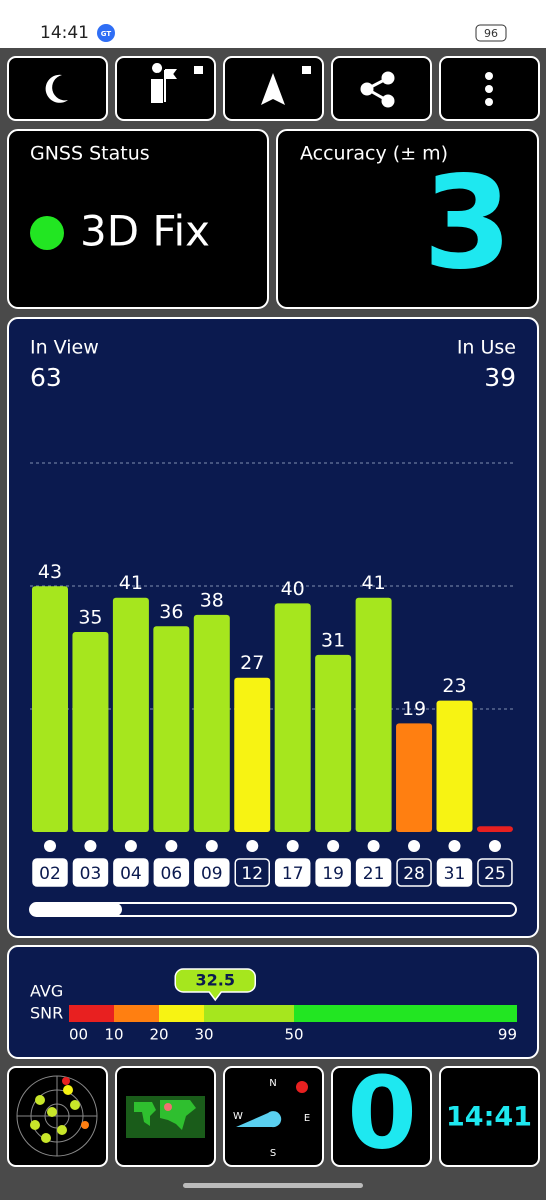 This screenshot has height=1200, width=546. What do you see at coordinates (273, 89) in the screenshot?
I see `arrow-icon` at bounding box center [273, 89].